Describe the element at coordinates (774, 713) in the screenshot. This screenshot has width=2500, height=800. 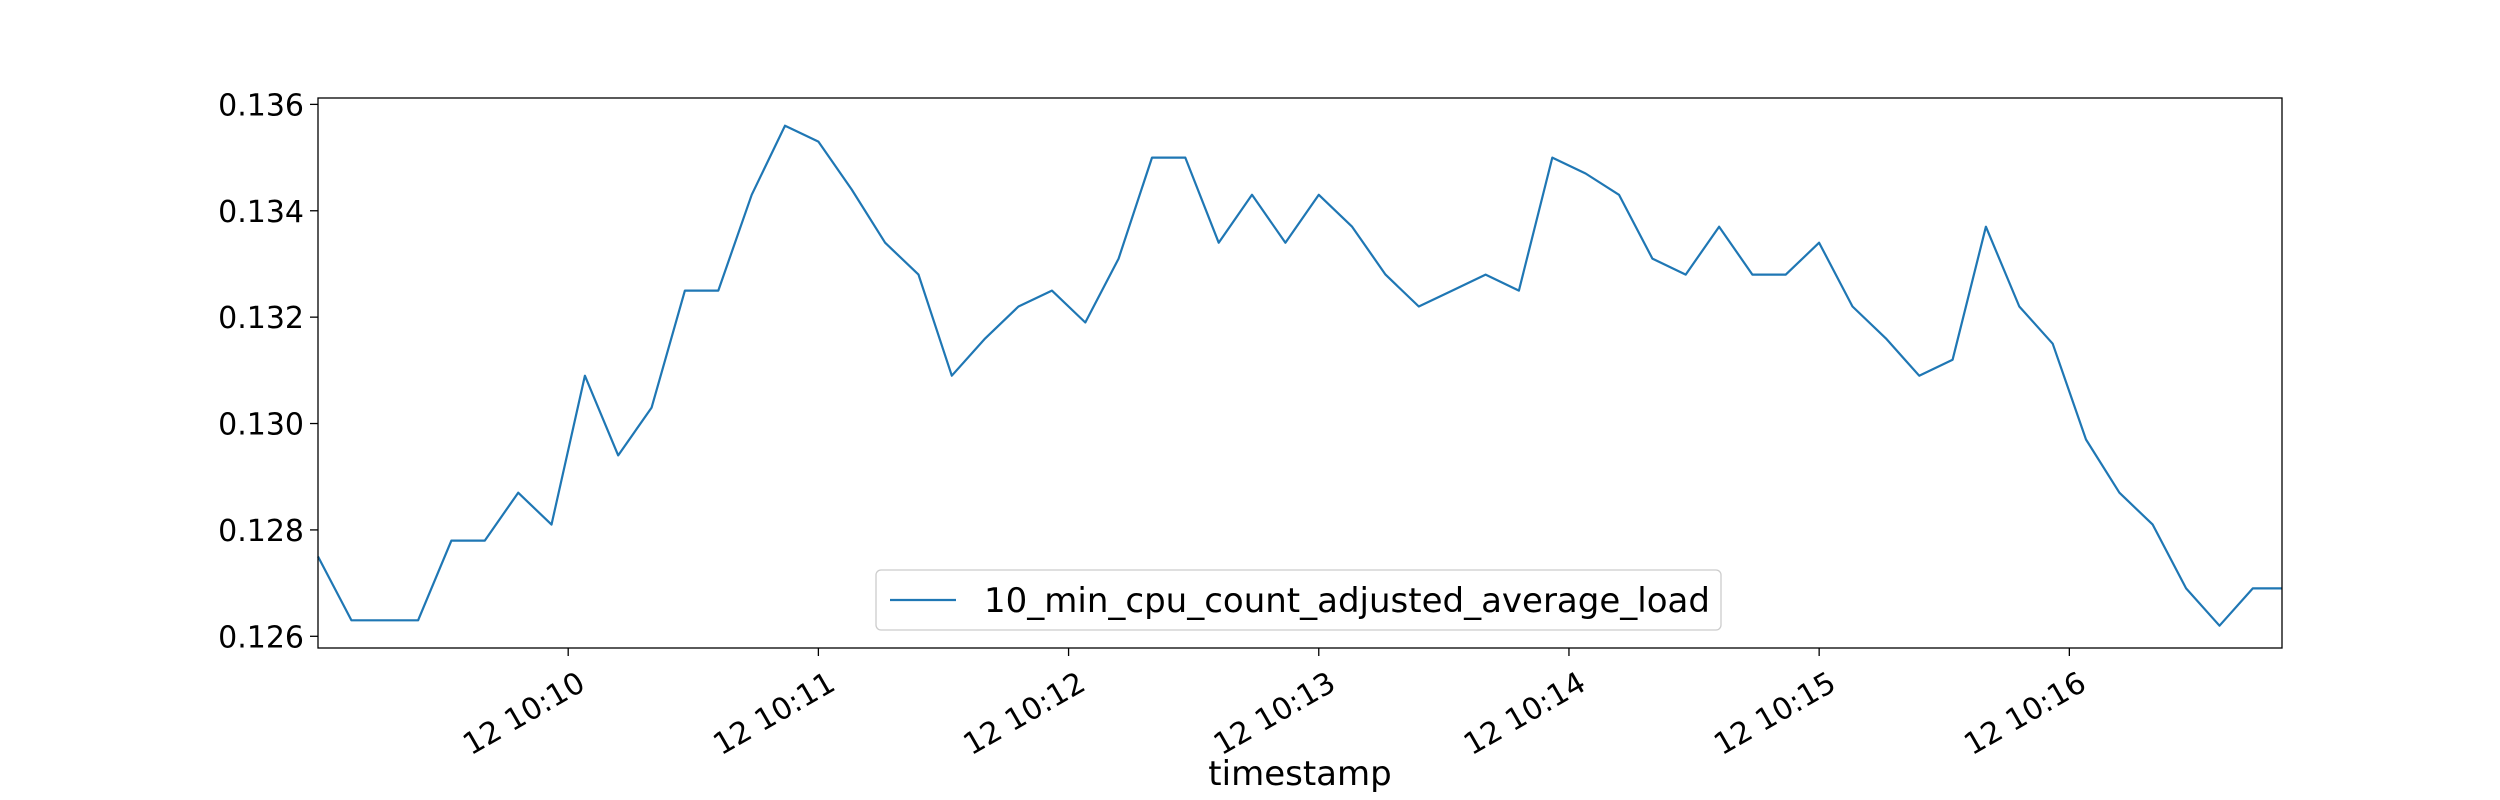
I see `x-tick-label: 12 10:11` at that location.